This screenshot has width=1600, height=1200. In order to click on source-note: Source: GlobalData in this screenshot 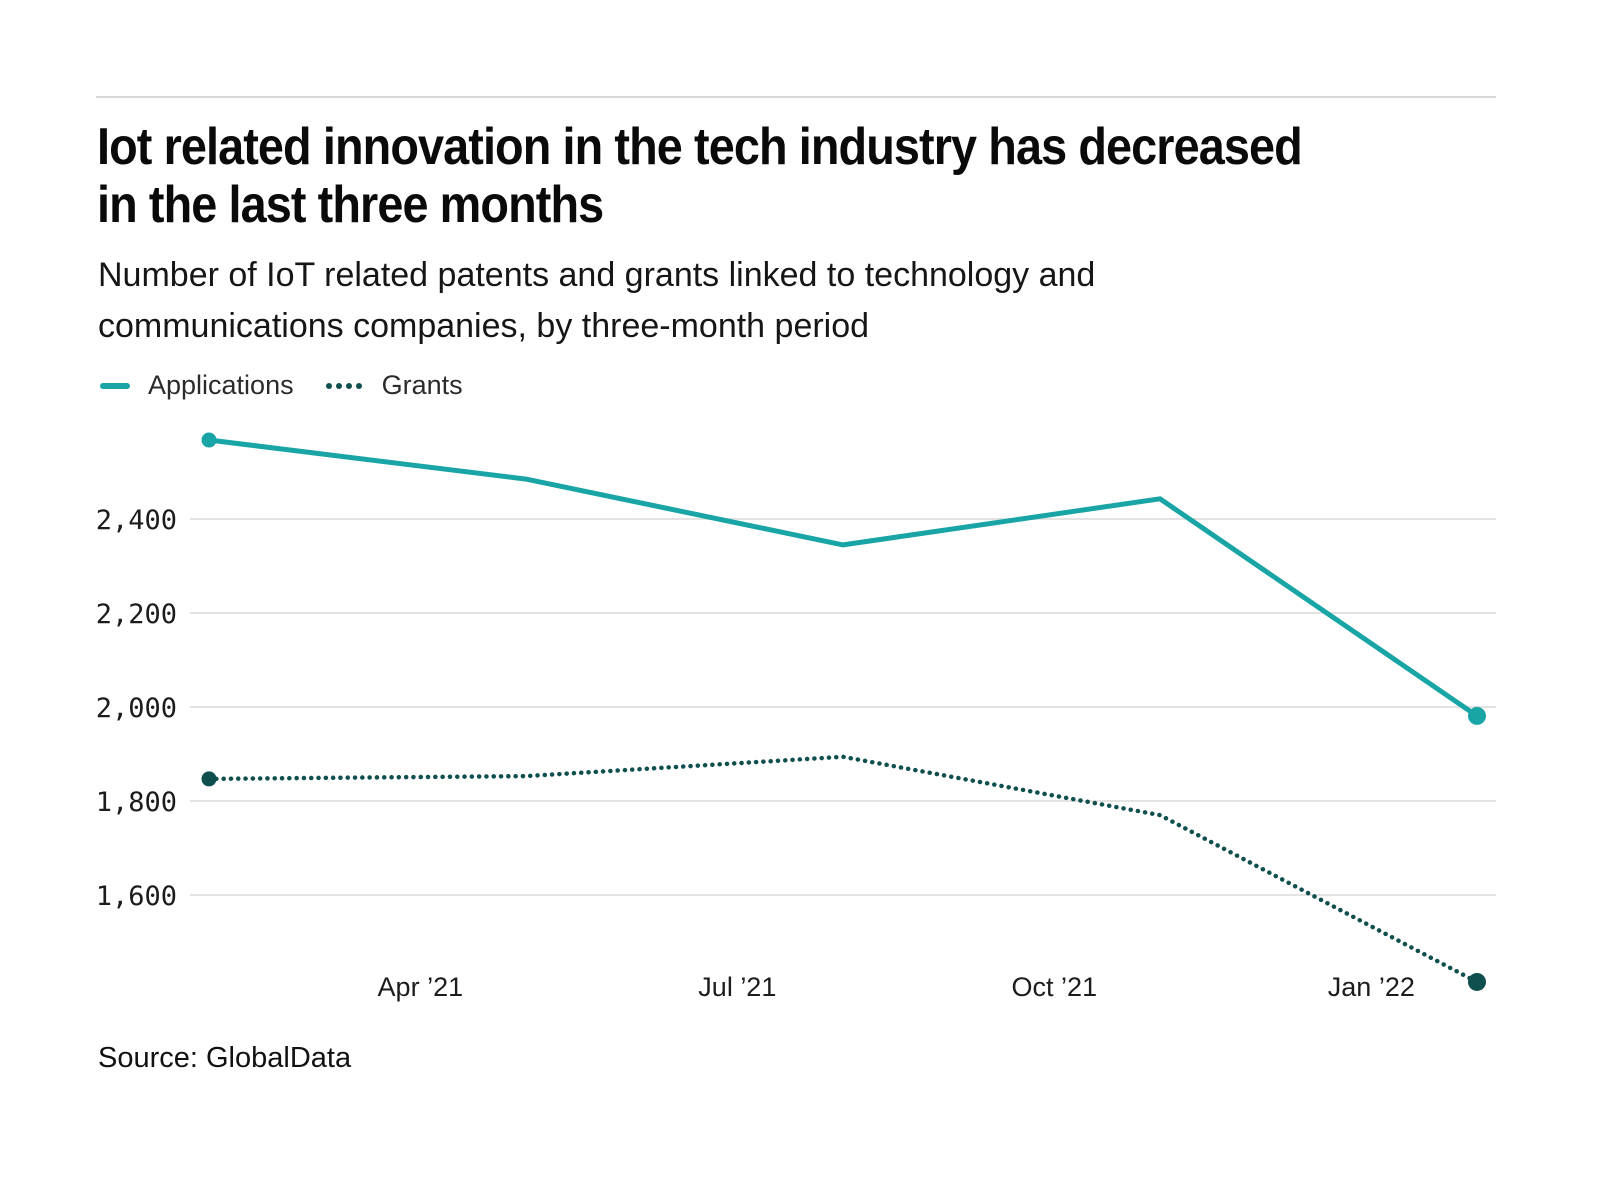, I will do `click(225, 1058)`.